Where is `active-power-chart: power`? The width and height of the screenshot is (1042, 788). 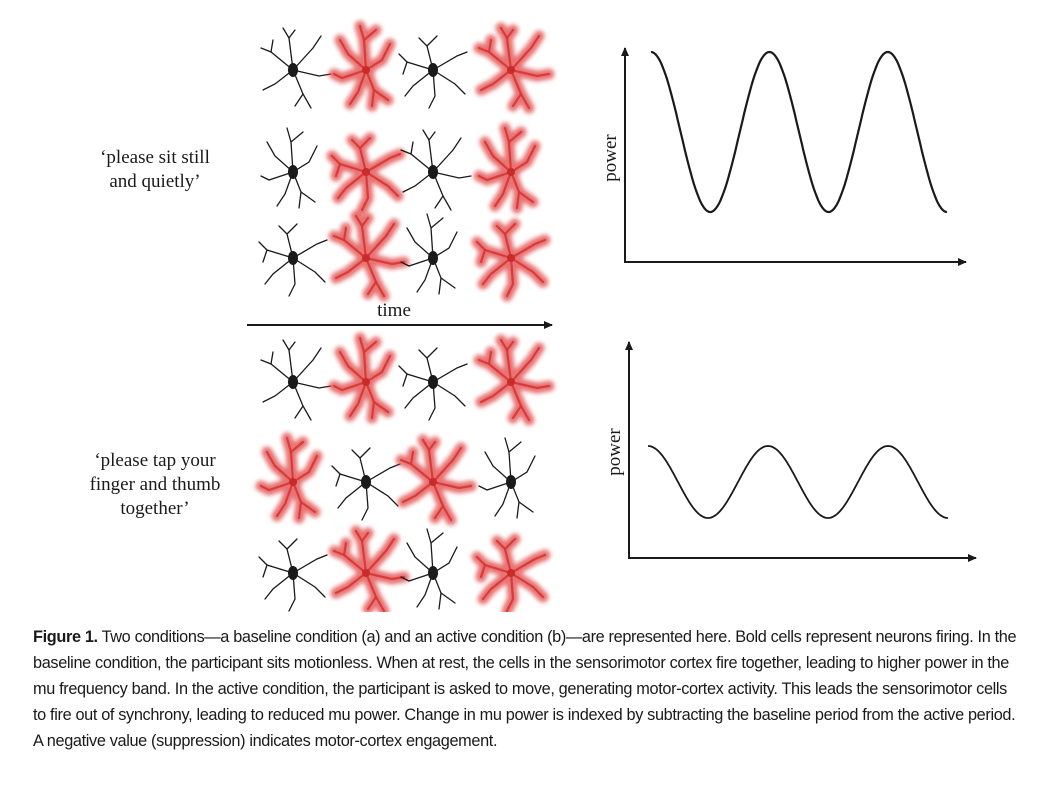 active-power-chart: power is located at coordinates (790, 451).